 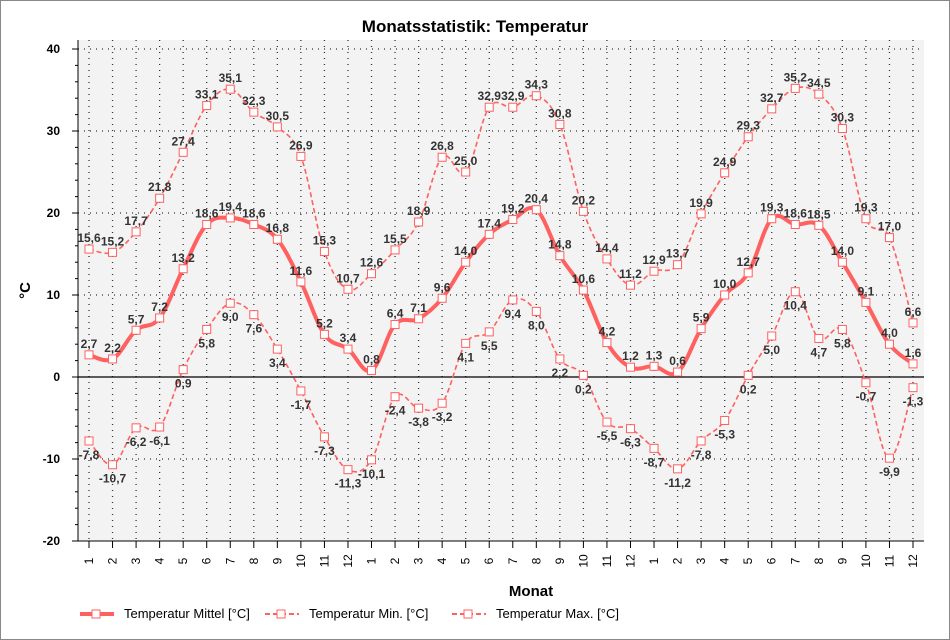 What do you see at coordinates (183, 384) in the screenshot?
I see `data-label-min: 0,9` at bounding box center [183, 384].